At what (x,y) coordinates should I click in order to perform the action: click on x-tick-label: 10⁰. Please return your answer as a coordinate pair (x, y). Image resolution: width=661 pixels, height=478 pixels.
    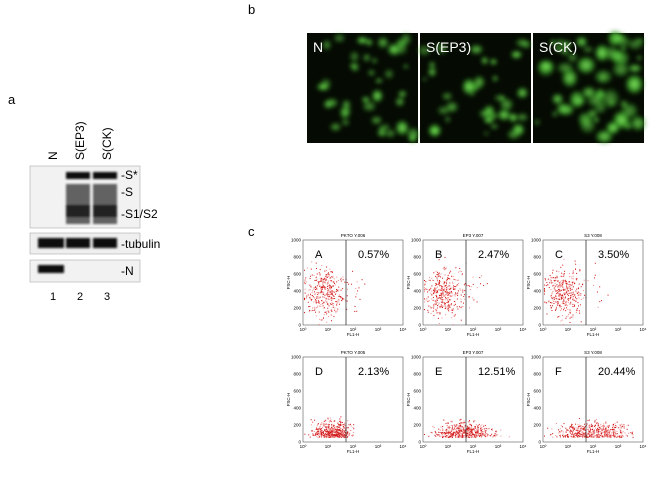
    Looking at the image, I should click on (303, 446).